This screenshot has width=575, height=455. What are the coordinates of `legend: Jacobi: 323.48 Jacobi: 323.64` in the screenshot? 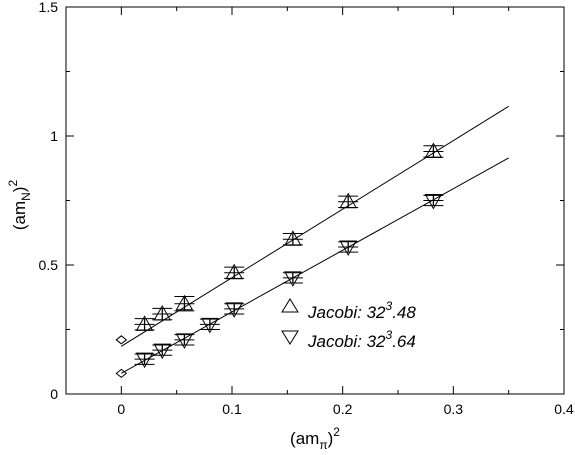 It's located at (348, 324).